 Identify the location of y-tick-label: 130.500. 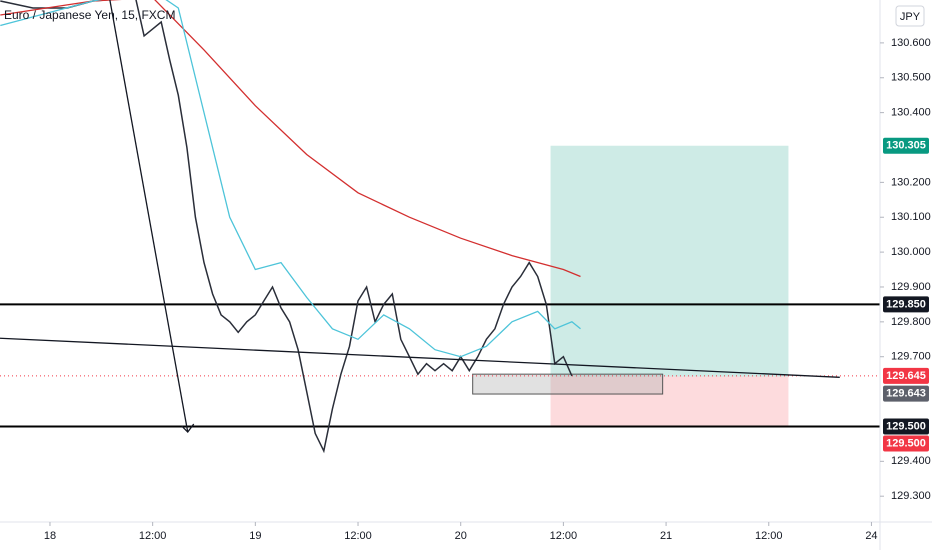
(911, 78).